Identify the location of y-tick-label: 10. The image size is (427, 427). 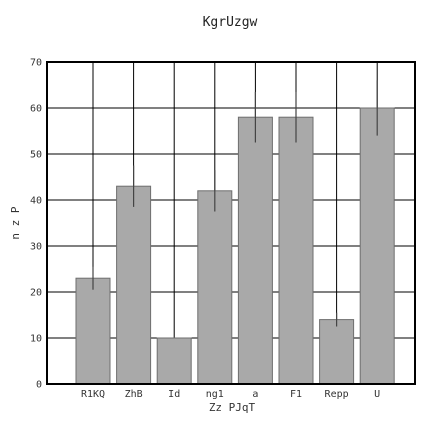
(36, 339).